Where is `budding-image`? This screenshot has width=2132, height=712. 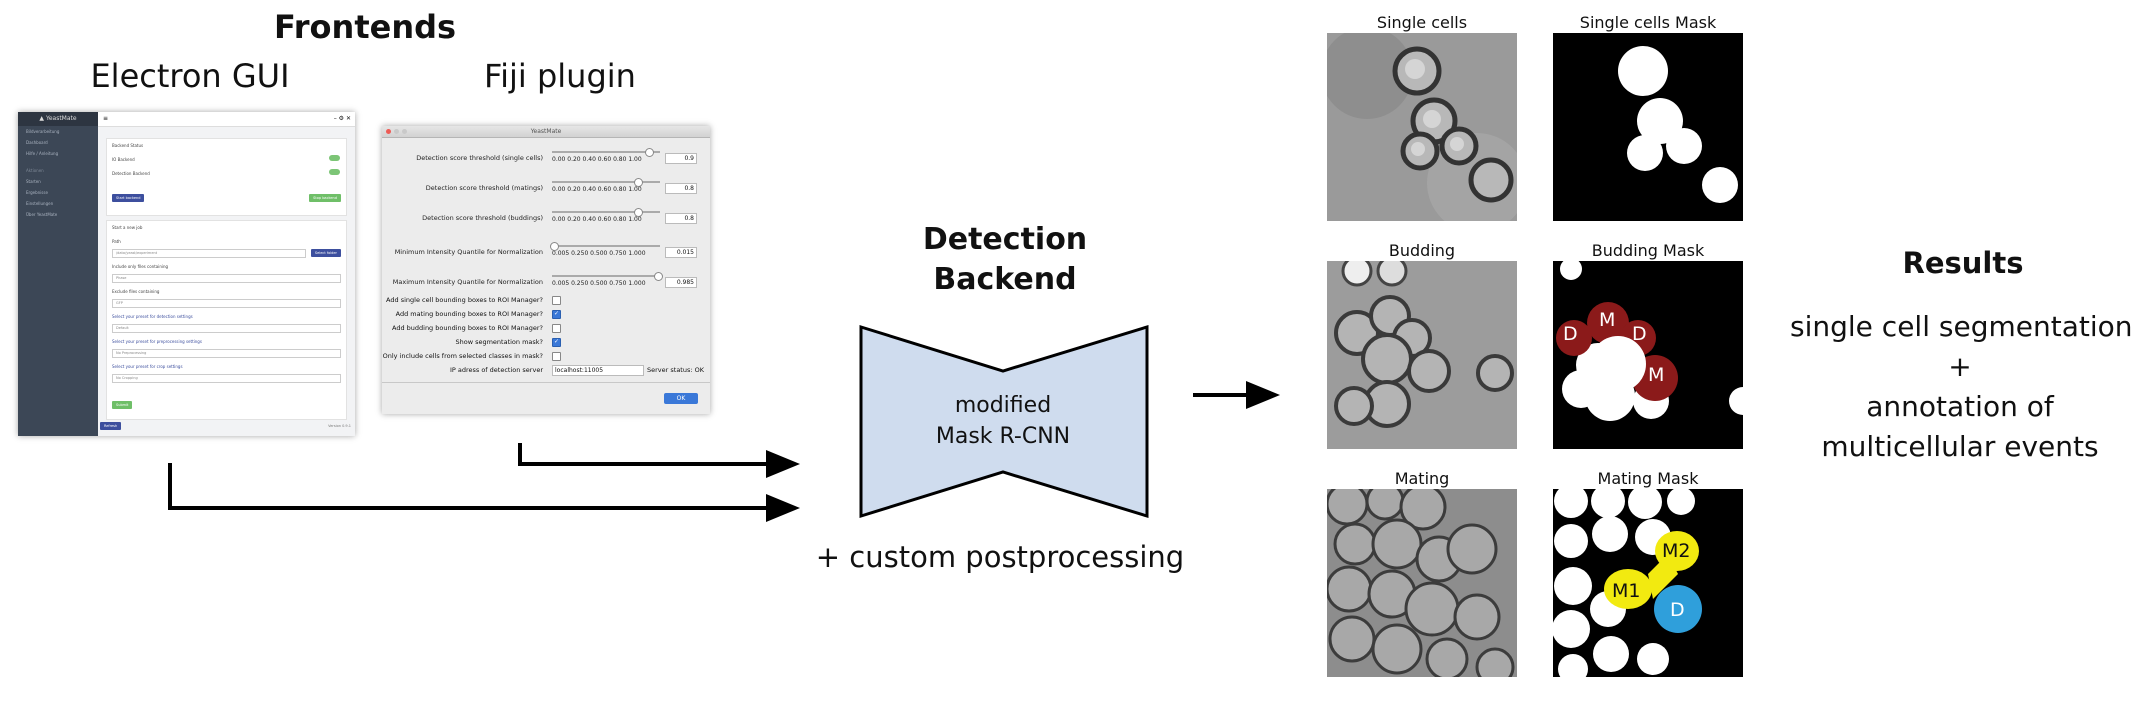
budding-image is located at coordinates (1422, 355).